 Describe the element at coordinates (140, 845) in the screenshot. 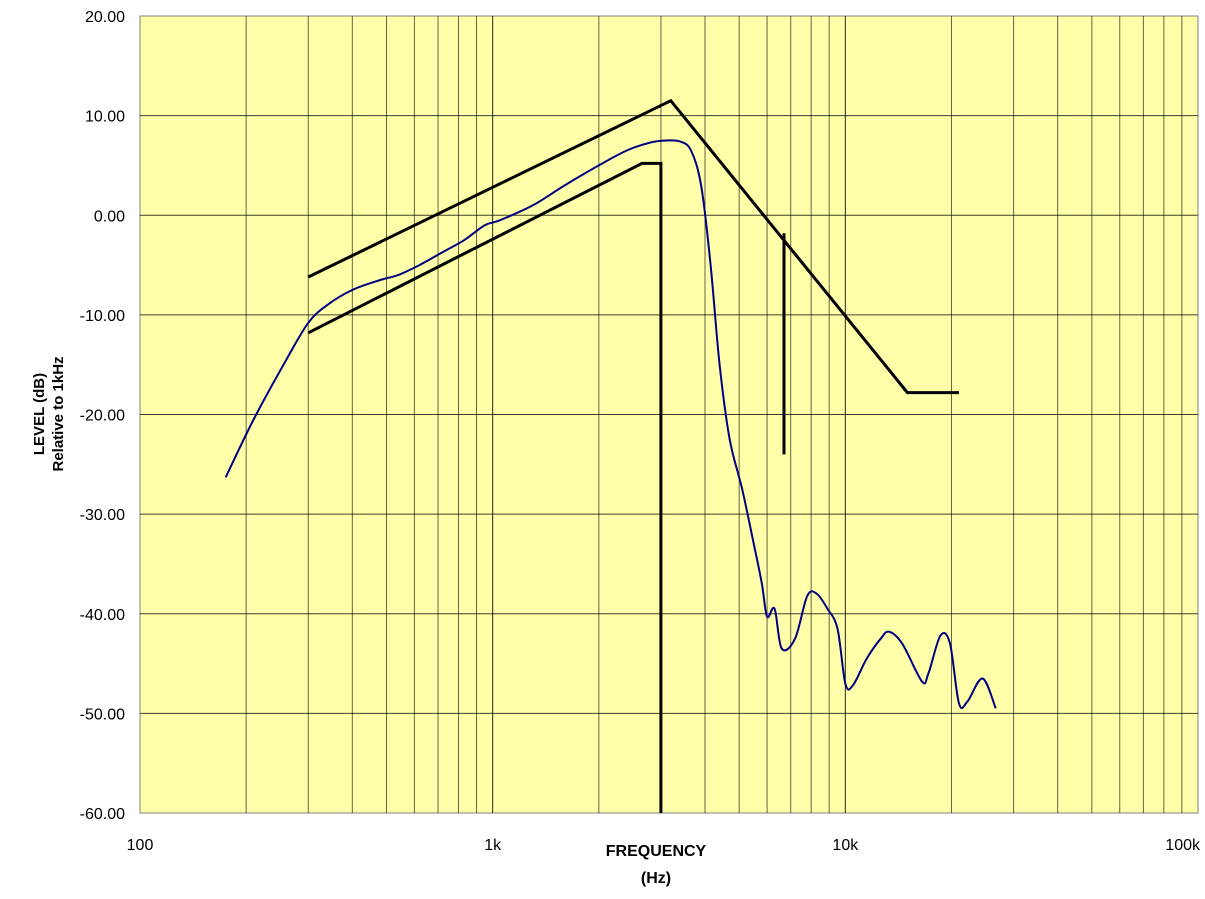

I see `x-tick-label: 100` at that location.